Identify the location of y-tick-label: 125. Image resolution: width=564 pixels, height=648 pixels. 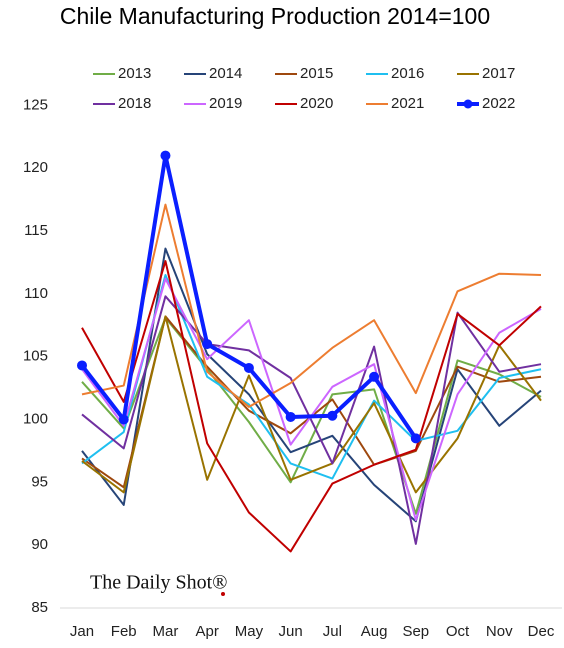
(35, 104).